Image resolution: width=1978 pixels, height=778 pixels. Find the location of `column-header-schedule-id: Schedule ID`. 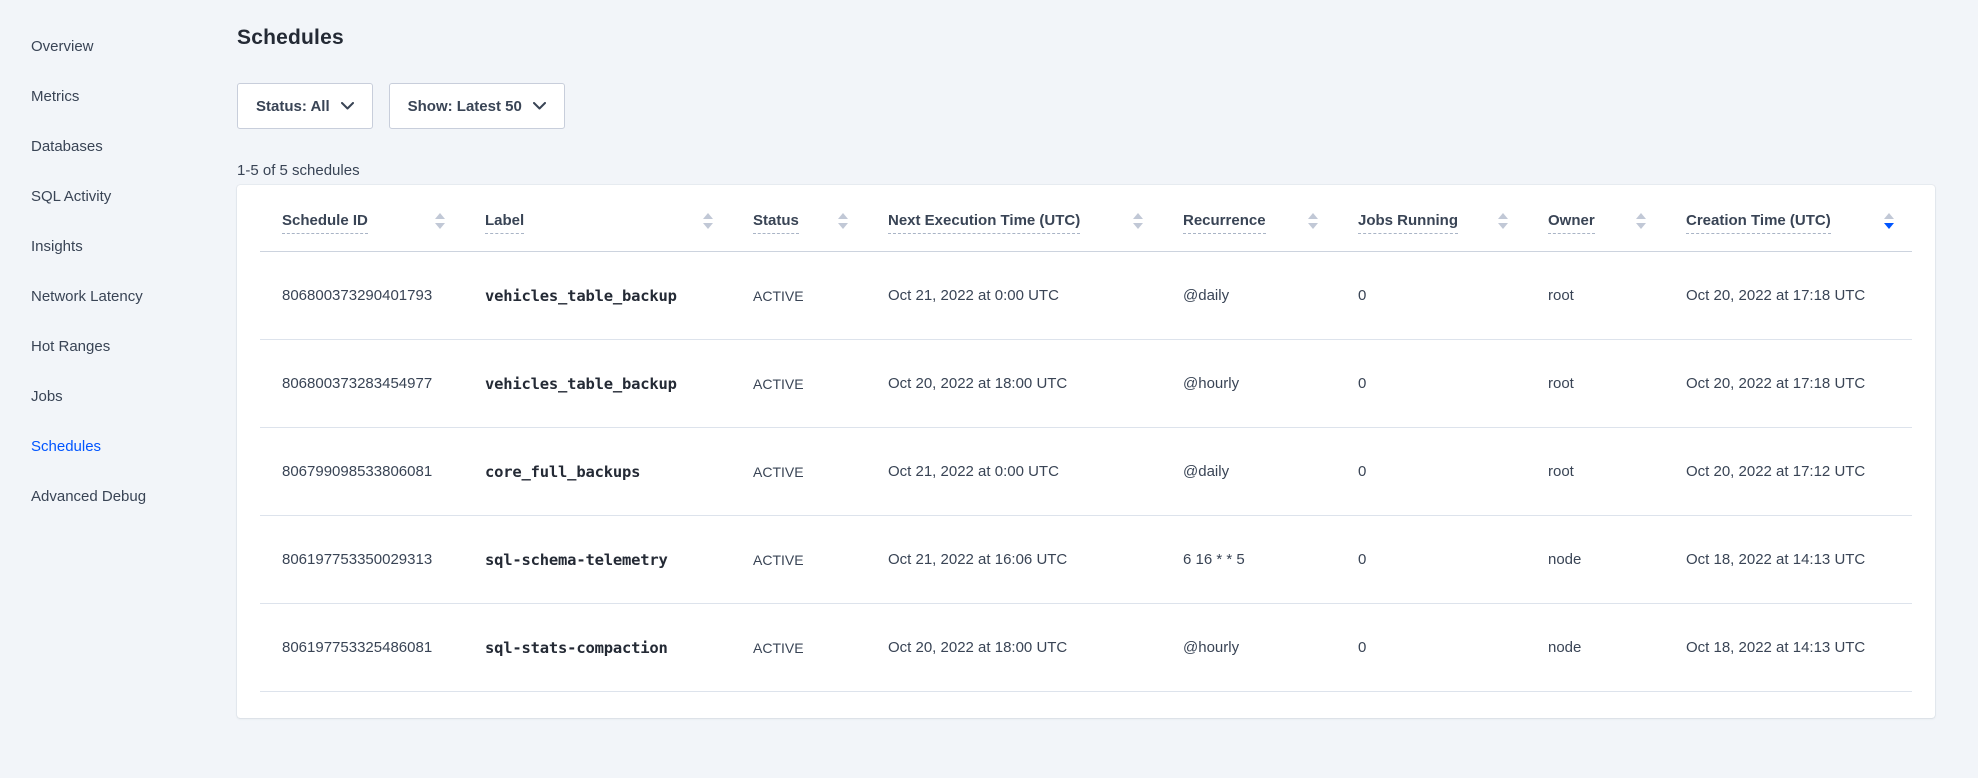

column-header-schedule-id: Schedule ID is located at coordinates (361, 223).